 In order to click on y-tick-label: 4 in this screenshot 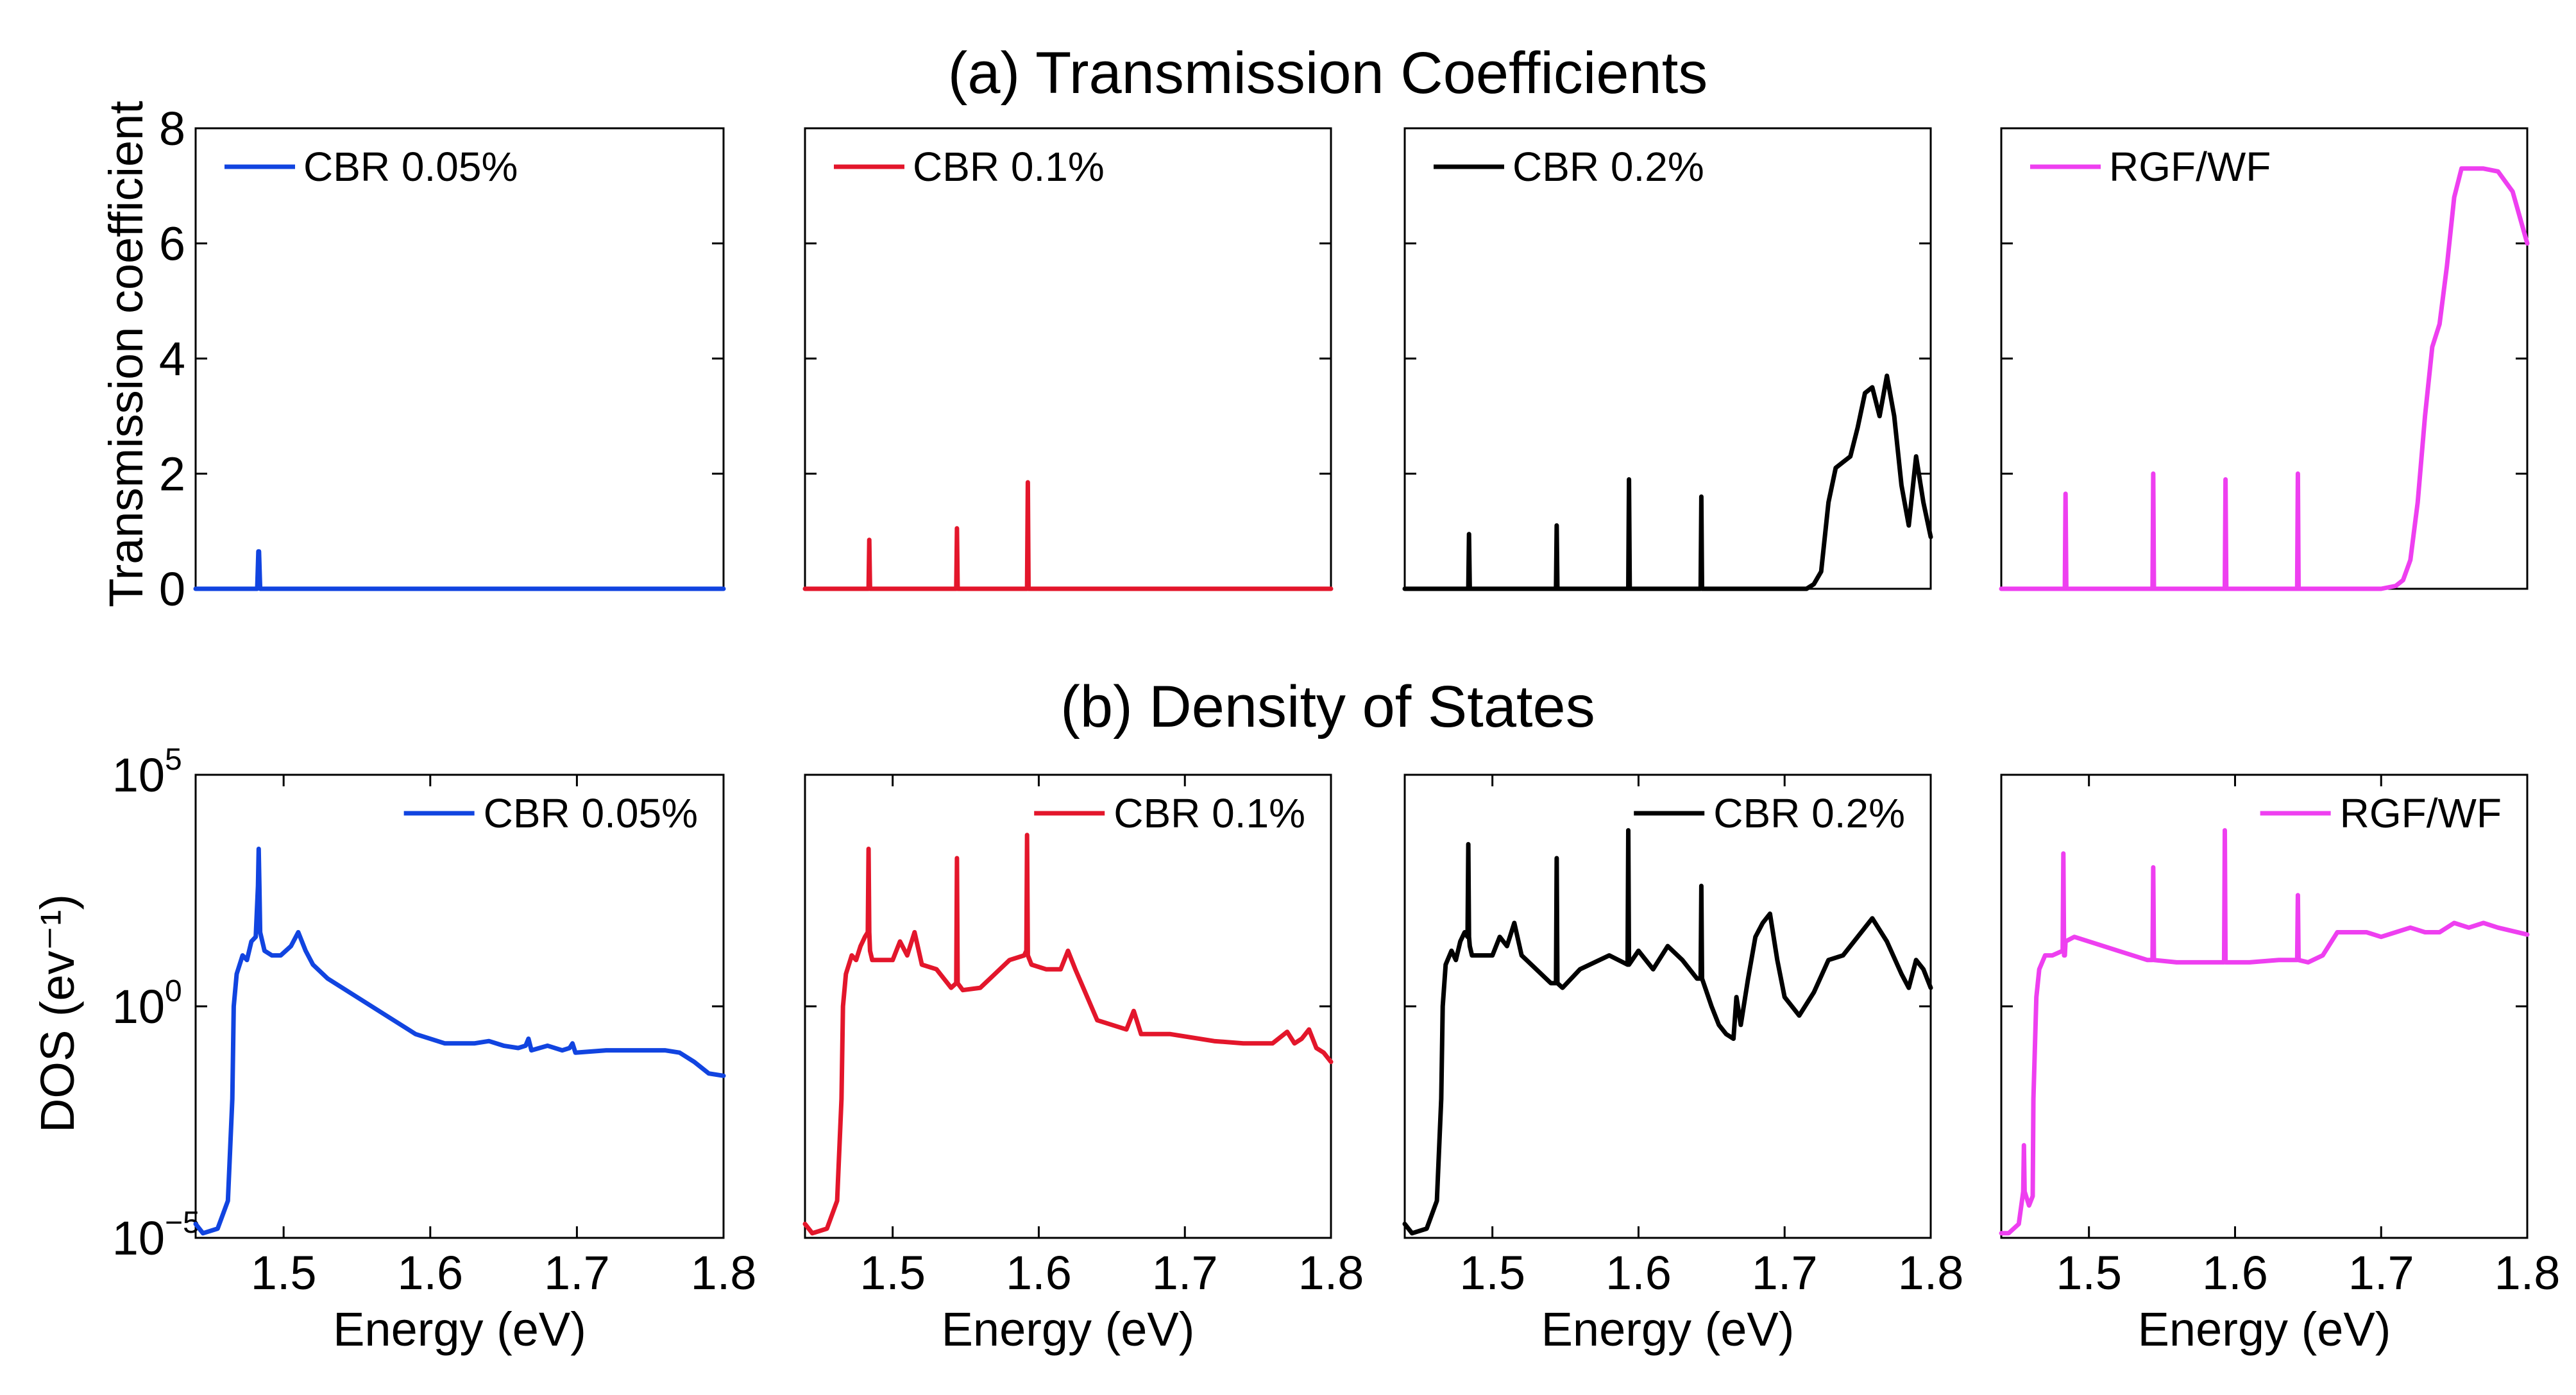, I will do `click(172, 358)`.